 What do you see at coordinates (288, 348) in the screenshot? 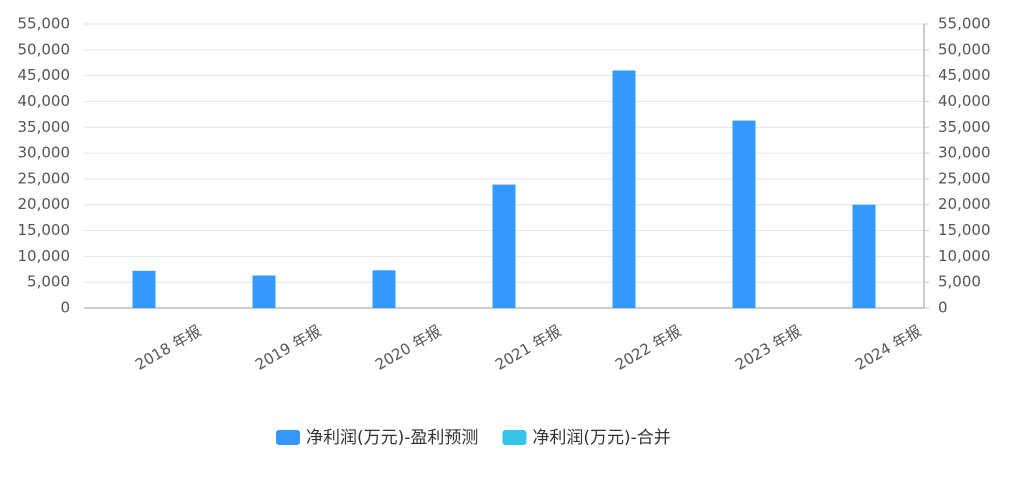
I see `x-tick-label: 2019 年报` at bounding box center [288, 348].